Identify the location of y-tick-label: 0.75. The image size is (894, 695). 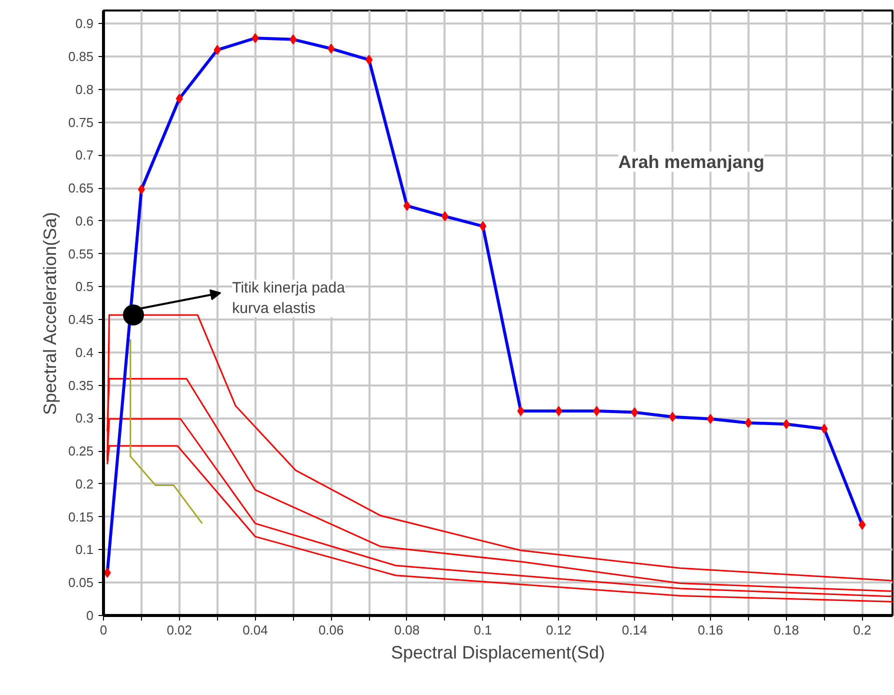
(81, 122).